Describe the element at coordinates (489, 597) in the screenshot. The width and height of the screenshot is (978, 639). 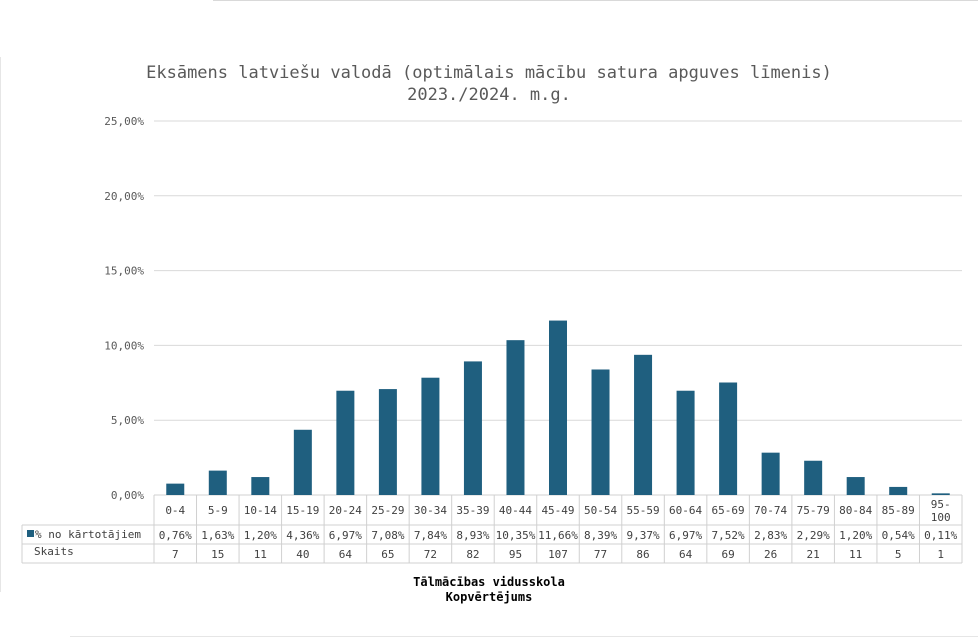
I see `x-axis-title-line2: Kopvērtējums` at that location.